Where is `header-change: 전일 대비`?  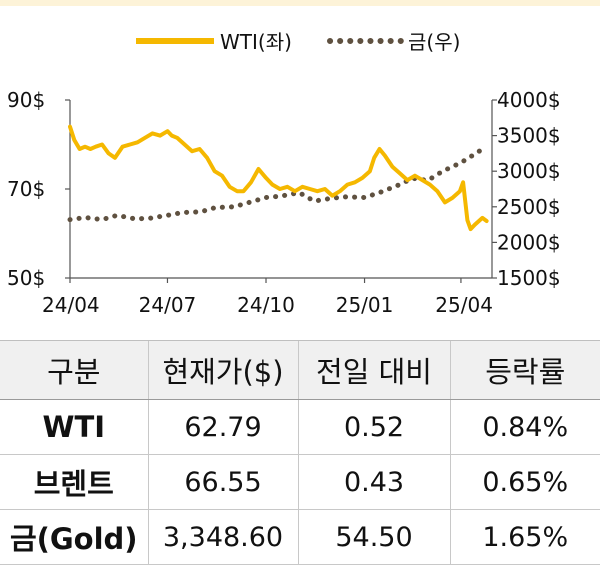
header-change: 전일 대비 is located at coordinates (373, 370).